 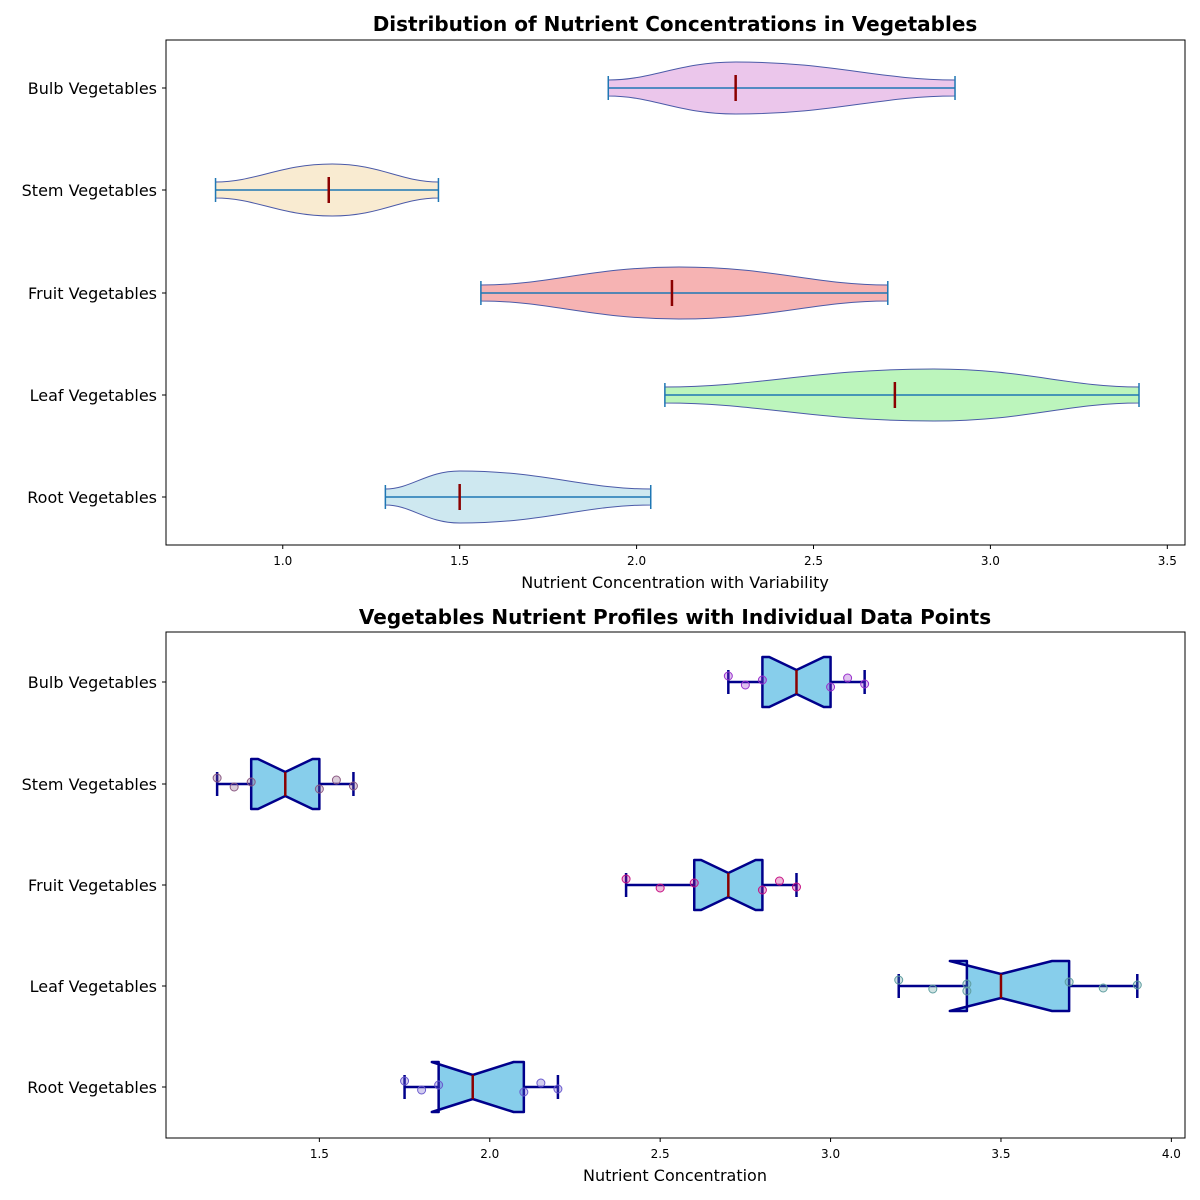 I want to click on violin-x-tick-label: 1.5, so click(x=459, y=561).